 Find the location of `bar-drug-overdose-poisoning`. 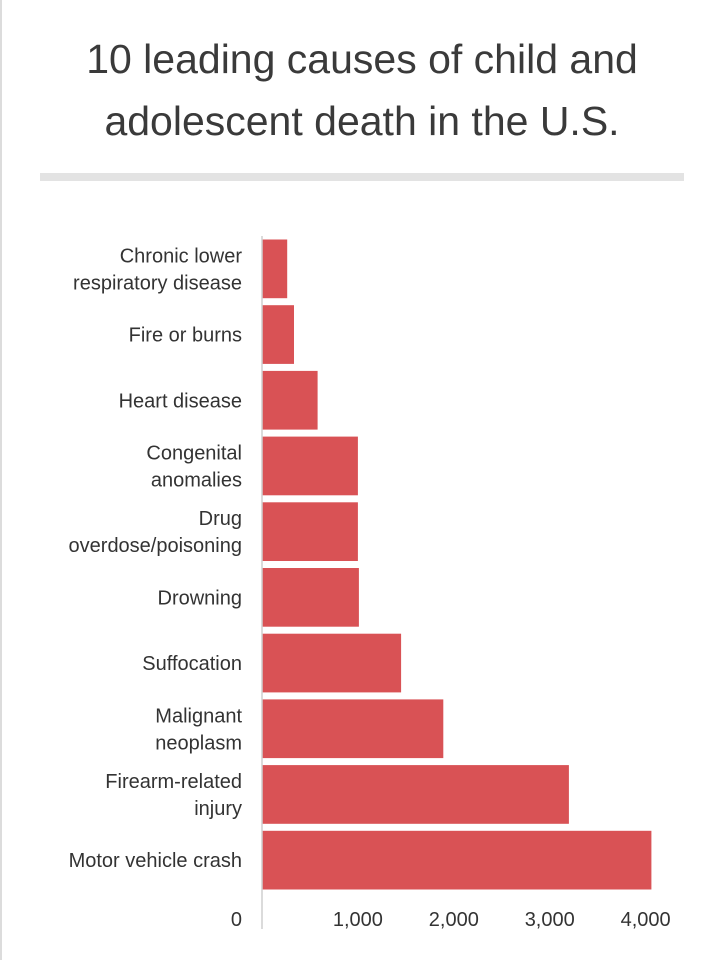

bar-drug-overdose-poisoning is located at coordinates (310, 531).